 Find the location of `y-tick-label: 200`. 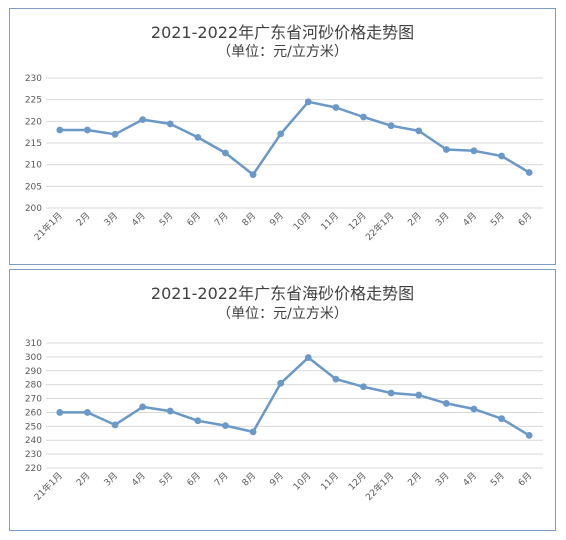

y-tick-label: 200 is located at coordinates (33, 209).